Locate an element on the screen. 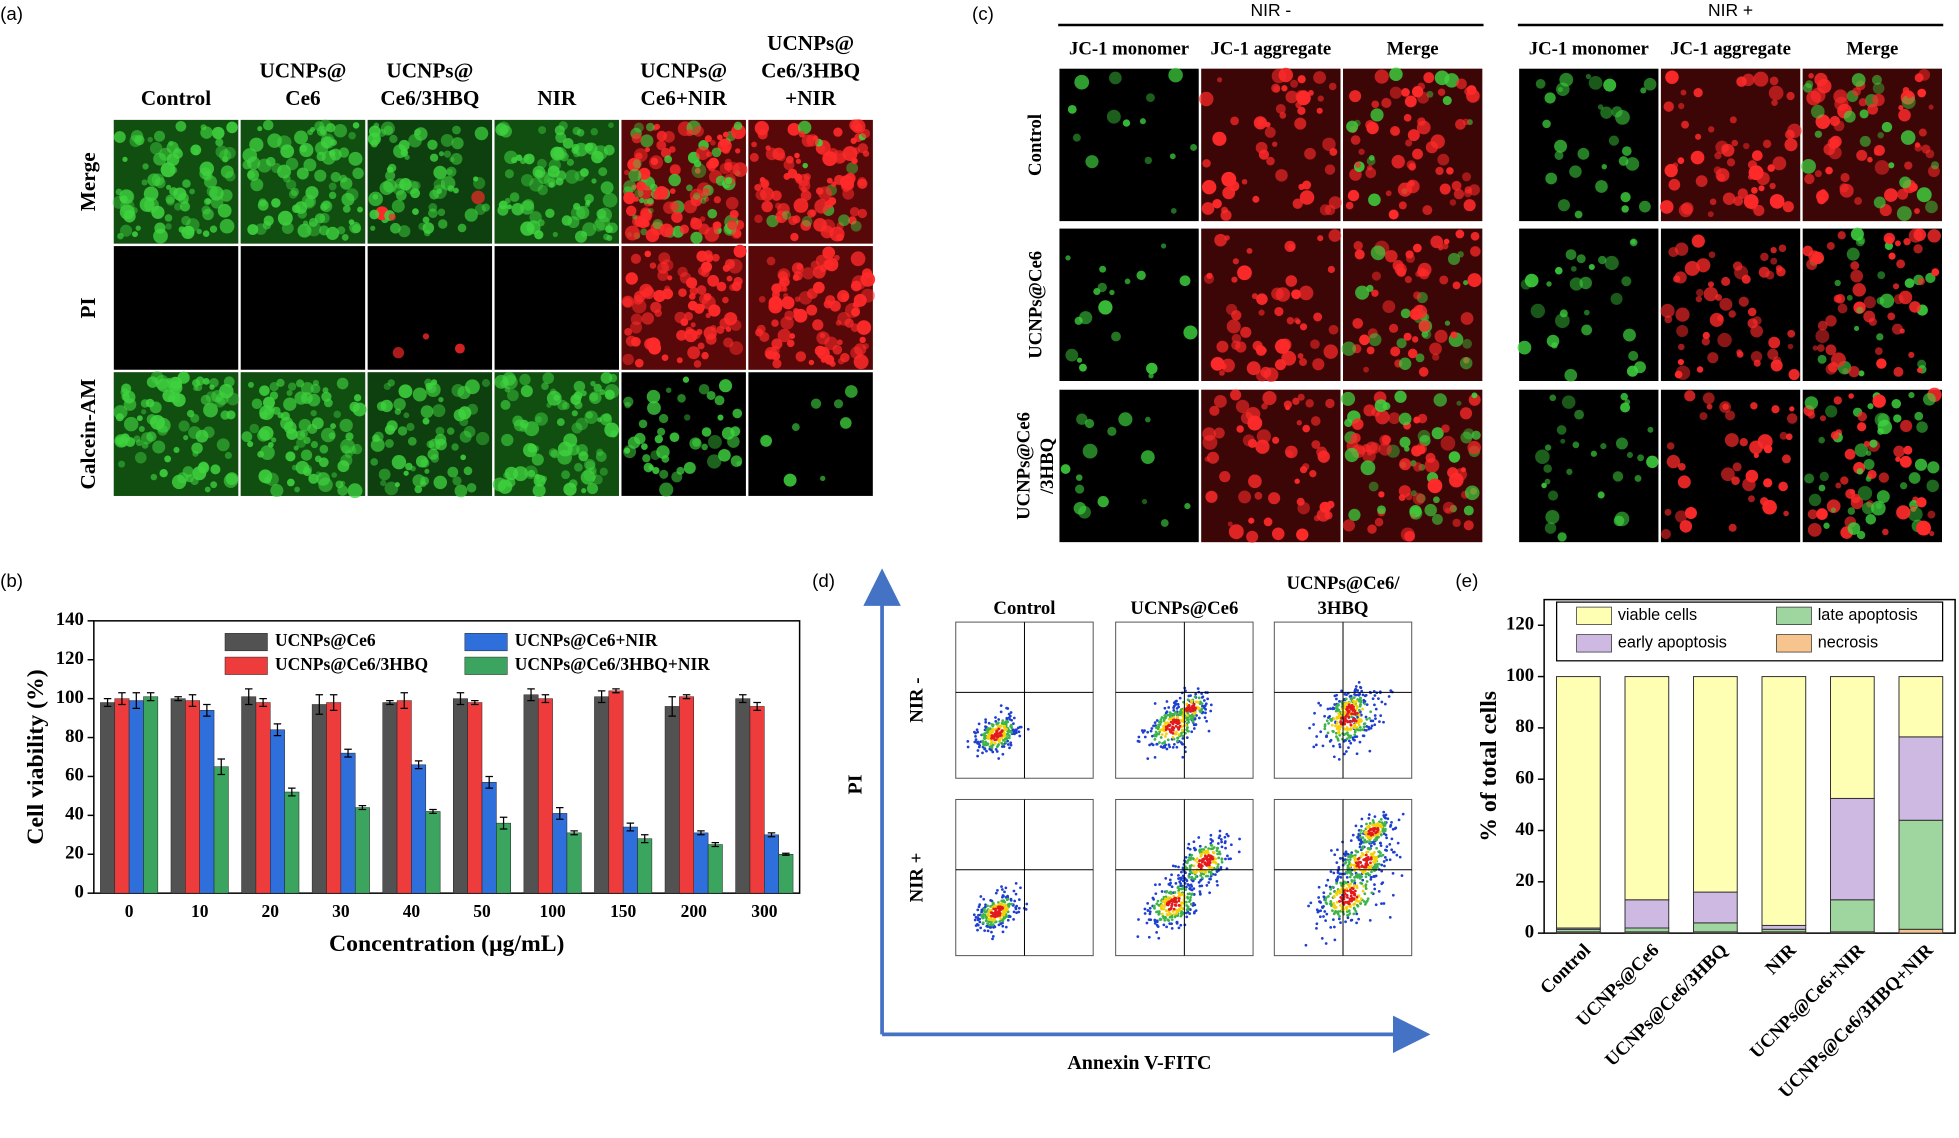 This screenshot has height=1138, width=1959. column-label: UCNPs@ is located at coordinates (302, 70).